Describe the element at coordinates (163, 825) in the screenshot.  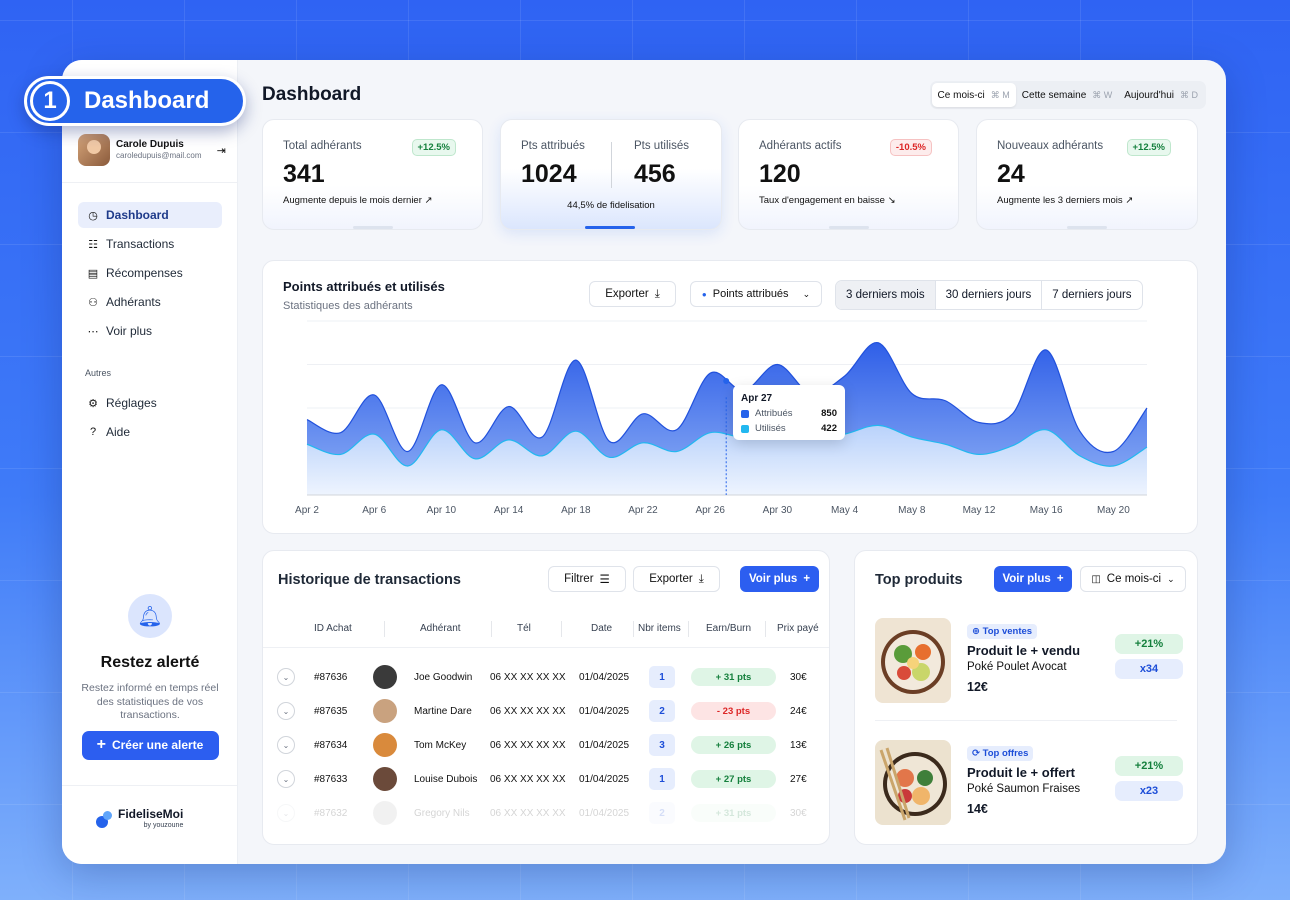
I see `brand-sub: by youzoune` at that location.